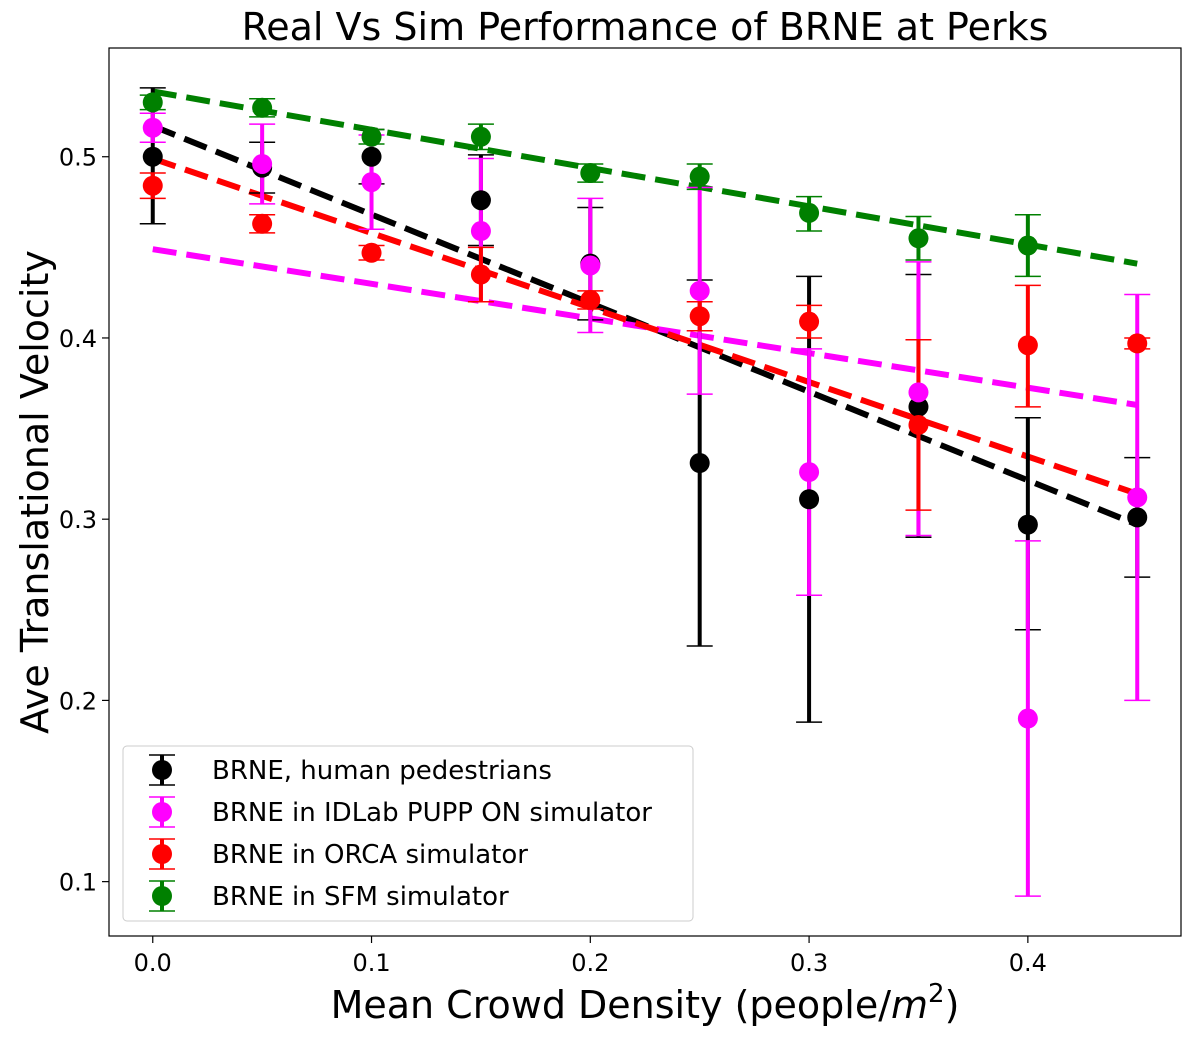 The height and width of the screenshot is (1039, 1189). What do you see at coordinates (153, 963) in the screenshot?
I see `x-tick-label: 0.0` at bounding box center [153, 963].